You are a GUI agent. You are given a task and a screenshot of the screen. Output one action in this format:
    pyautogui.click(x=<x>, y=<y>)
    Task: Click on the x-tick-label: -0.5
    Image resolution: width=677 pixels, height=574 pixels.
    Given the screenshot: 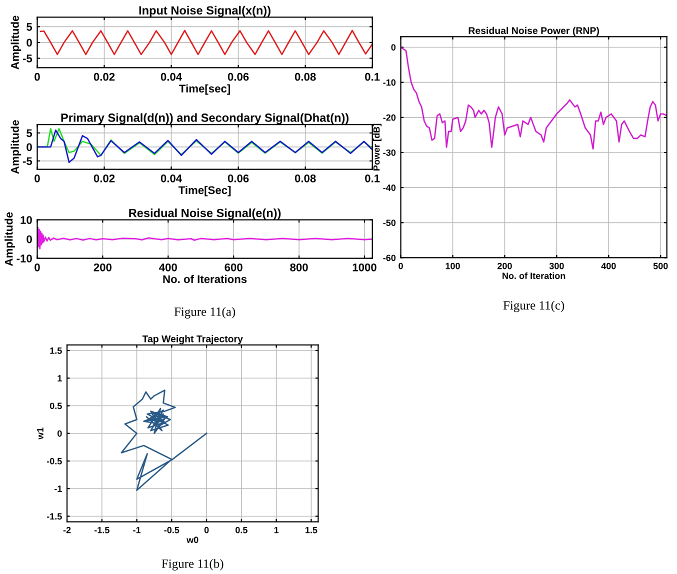 What is the action you would take?
    pyautogui.click(x=172, y=530)
    